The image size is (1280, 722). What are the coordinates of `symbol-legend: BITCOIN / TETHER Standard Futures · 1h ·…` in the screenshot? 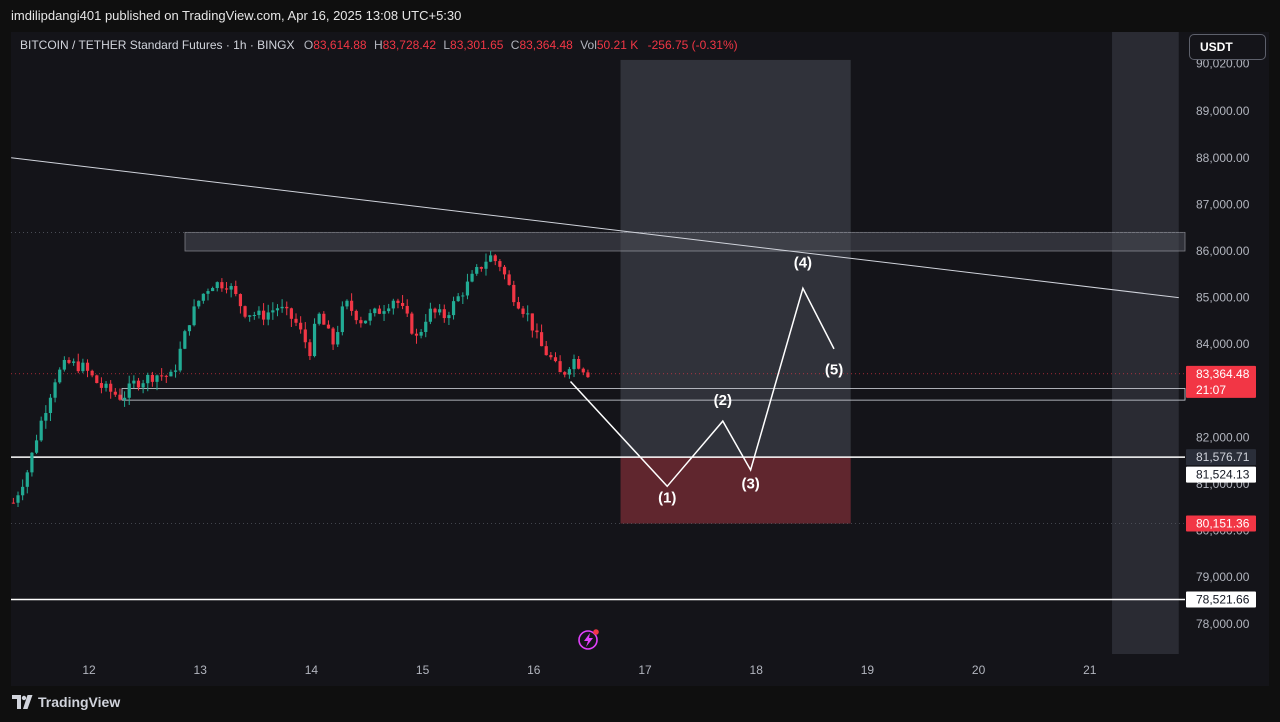 It's located at (379, 45).